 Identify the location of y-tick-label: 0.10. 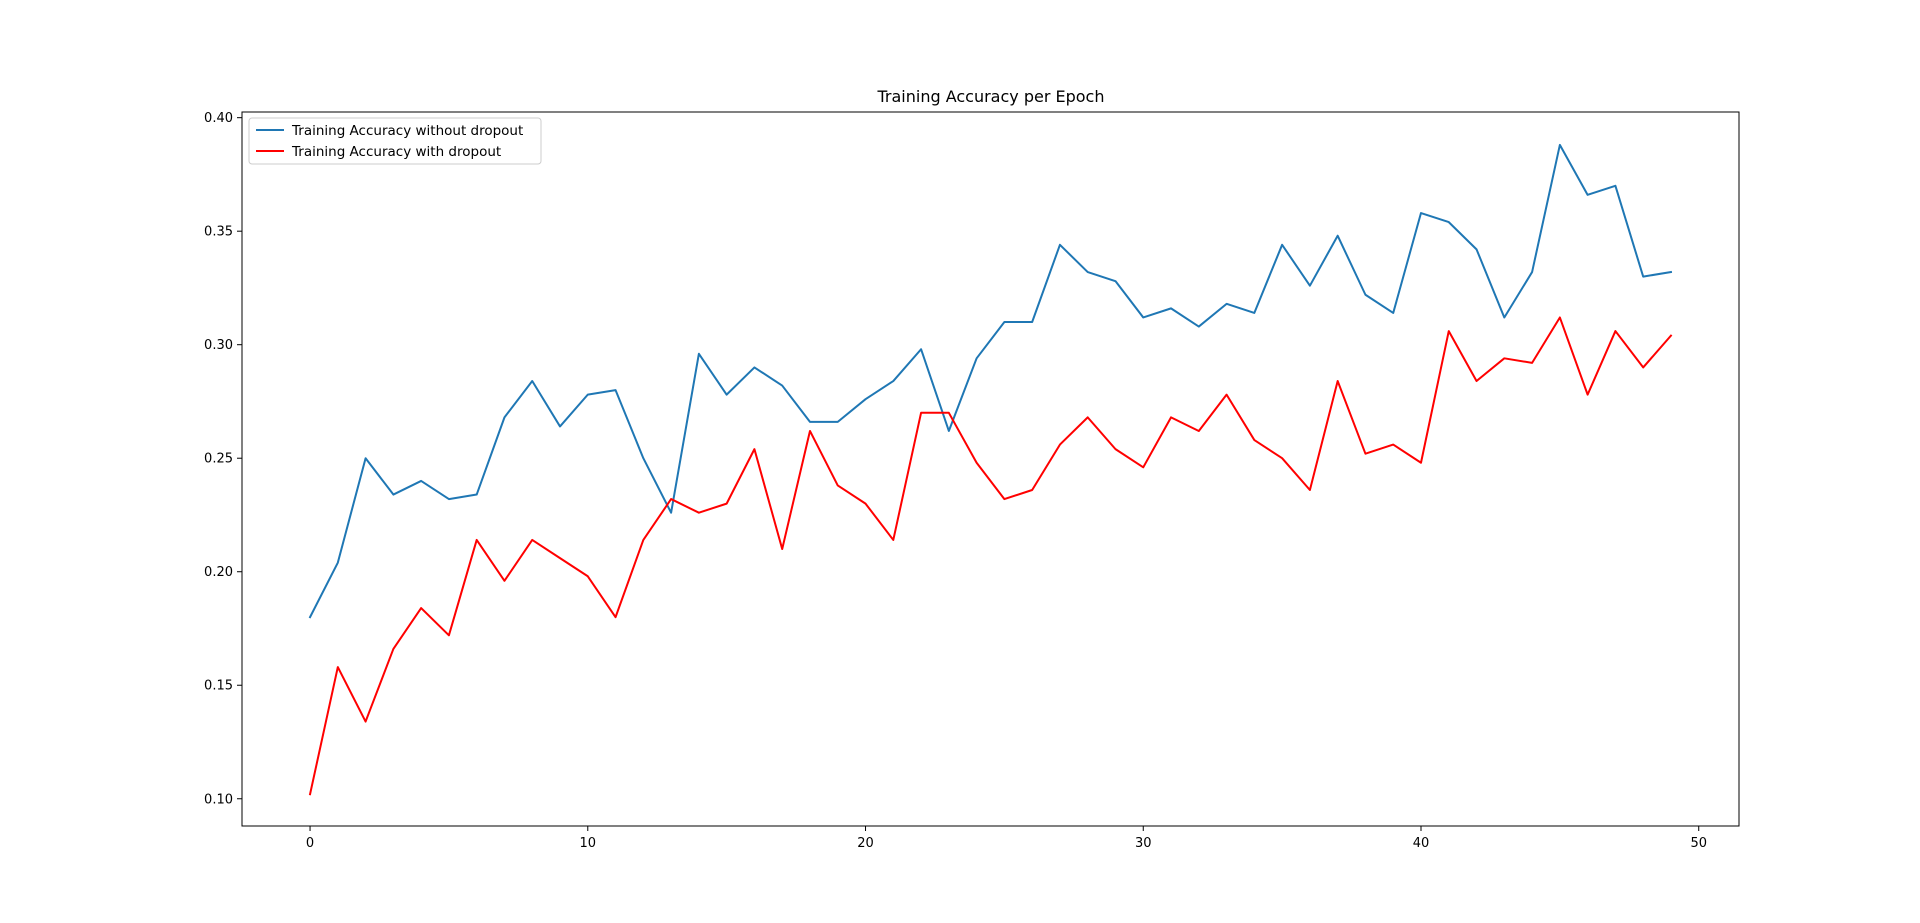
(218, 799).